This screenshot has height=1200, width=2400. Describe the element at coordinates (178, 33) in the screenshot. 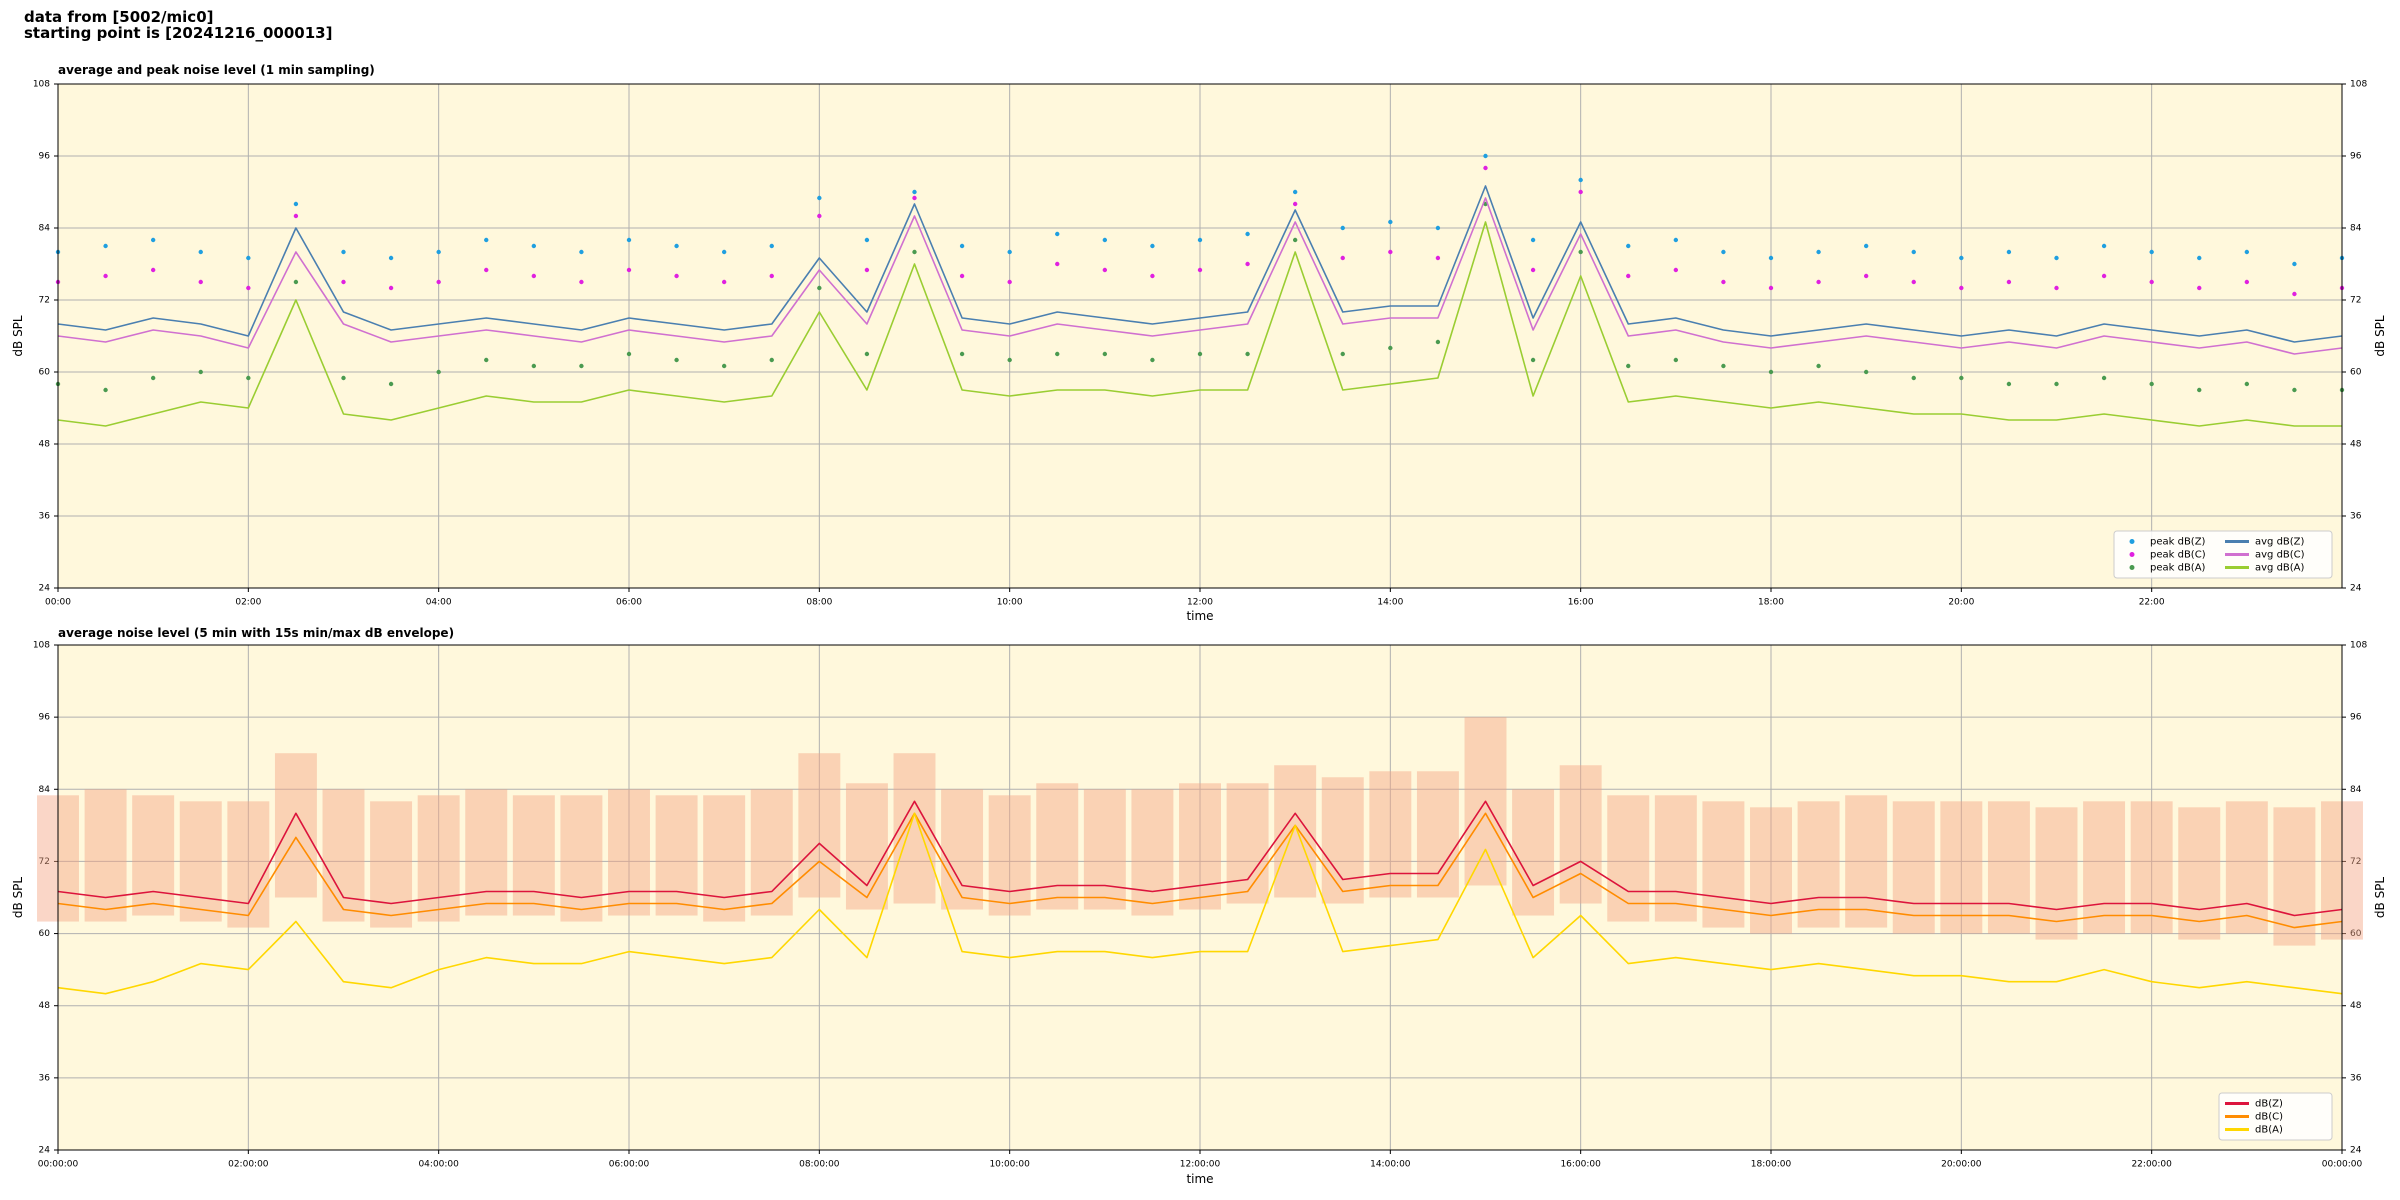

I see `header-line: starting point is [20241216_000013]` at that location.